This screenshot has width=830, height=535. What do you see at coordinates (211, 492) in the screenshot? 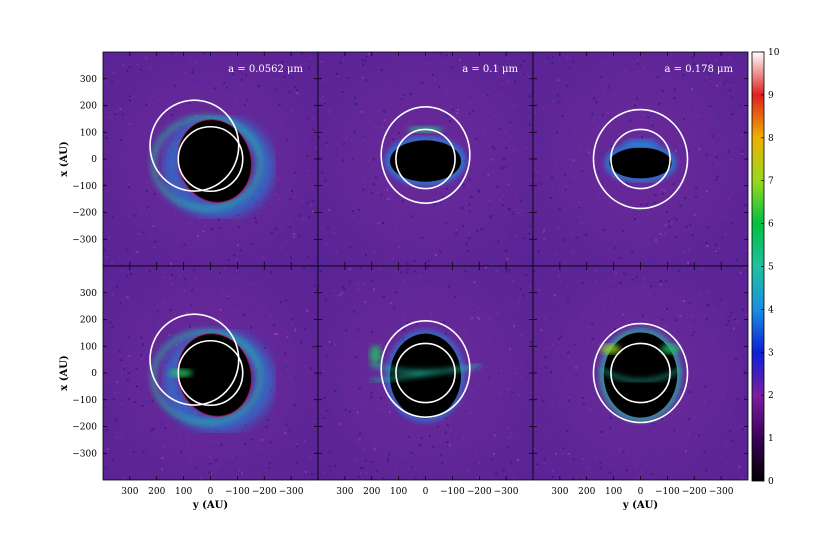
I see `x-tick-label: 0` at bounding box center [211, 492].